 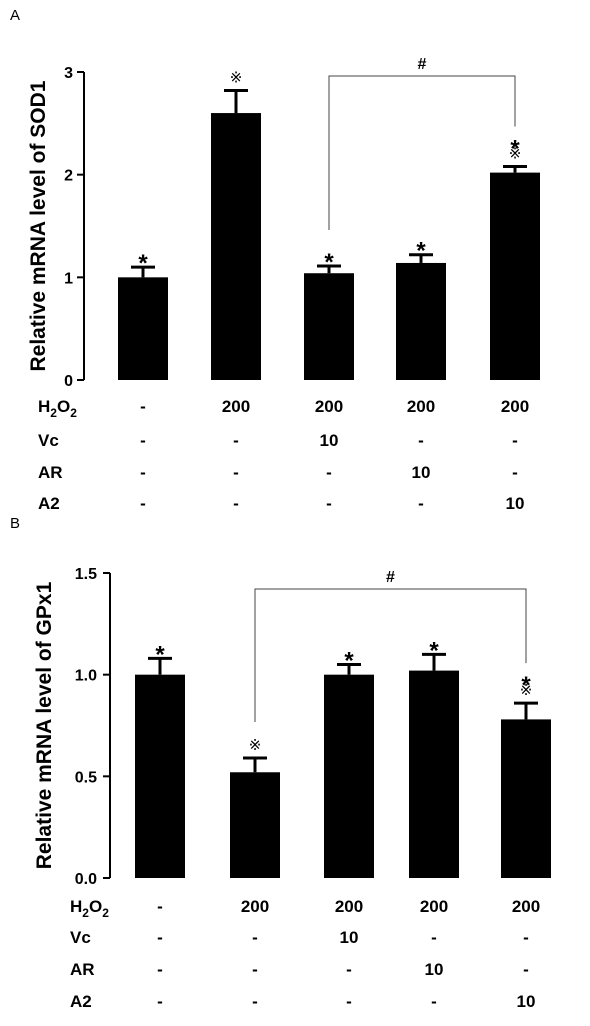 I want to click on panel-letter: A, so click(x=15, y=15).